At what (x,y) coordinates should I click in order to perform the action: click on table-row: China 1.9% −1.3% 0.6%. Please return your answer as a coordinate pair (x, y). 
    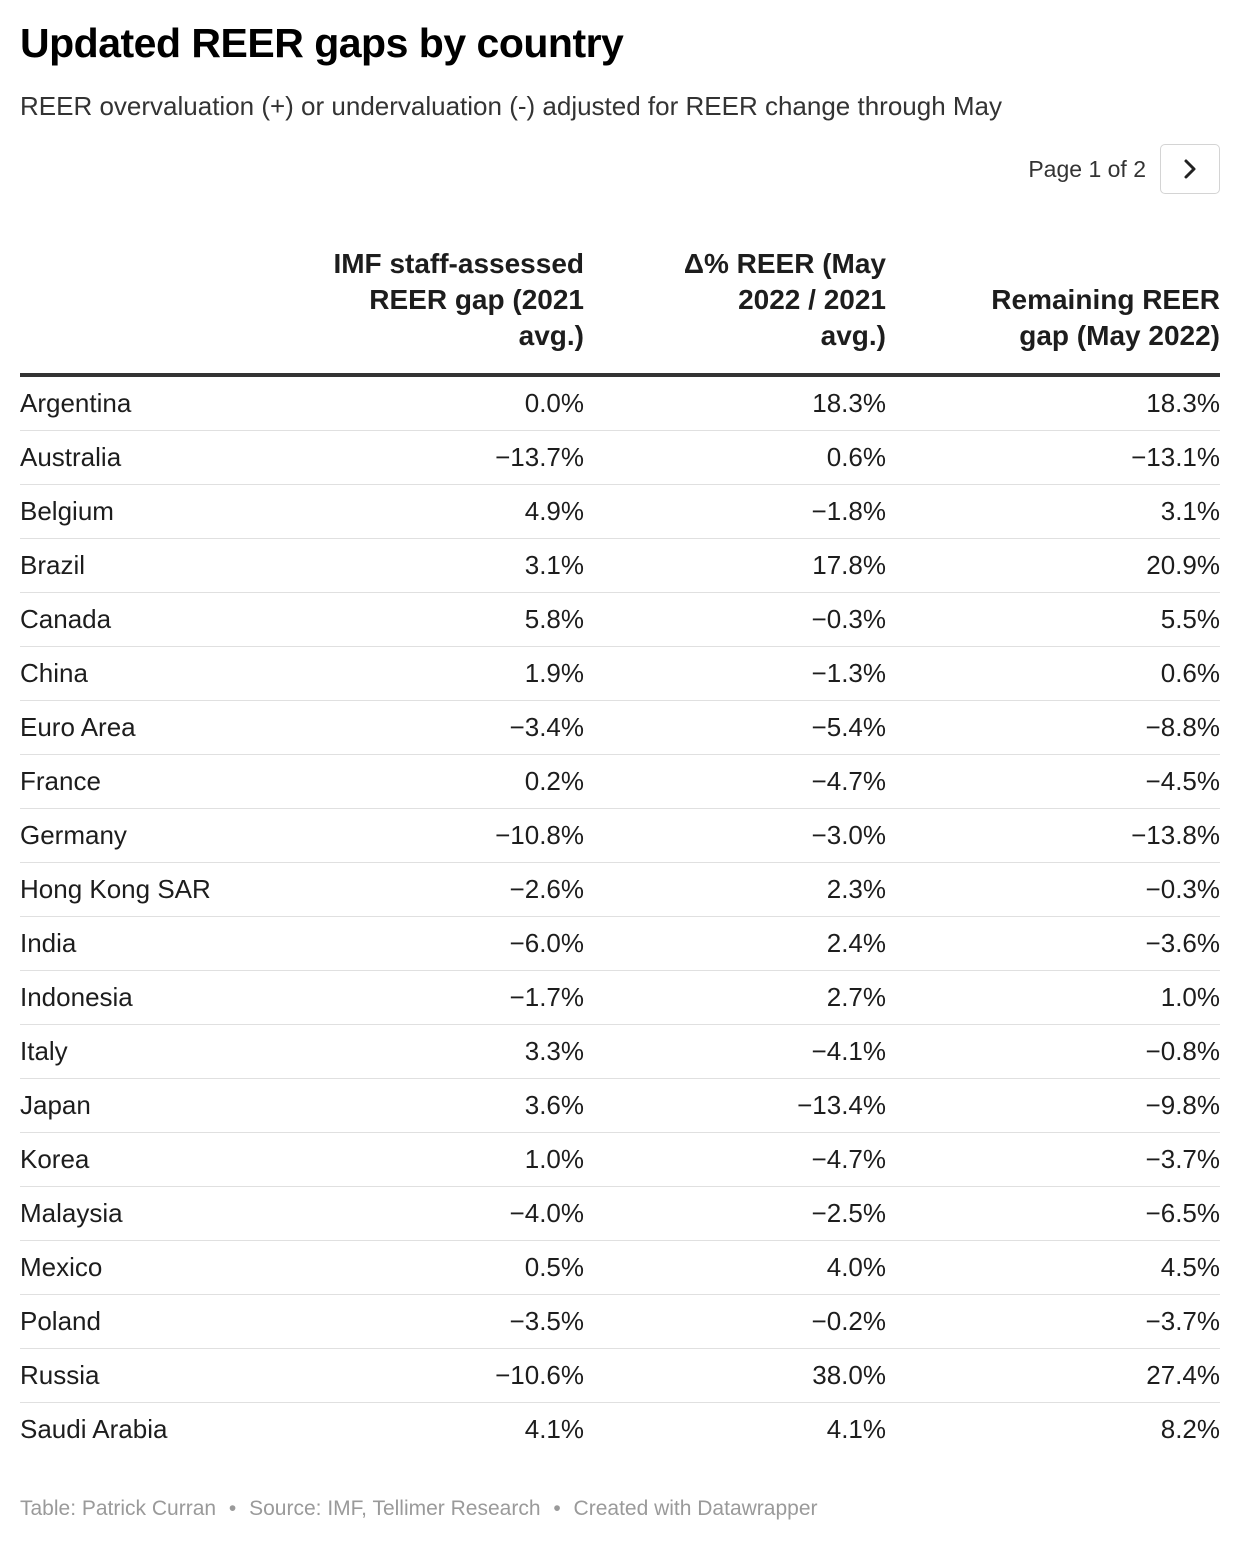
    Looking at the image, I should click on (620, 673).